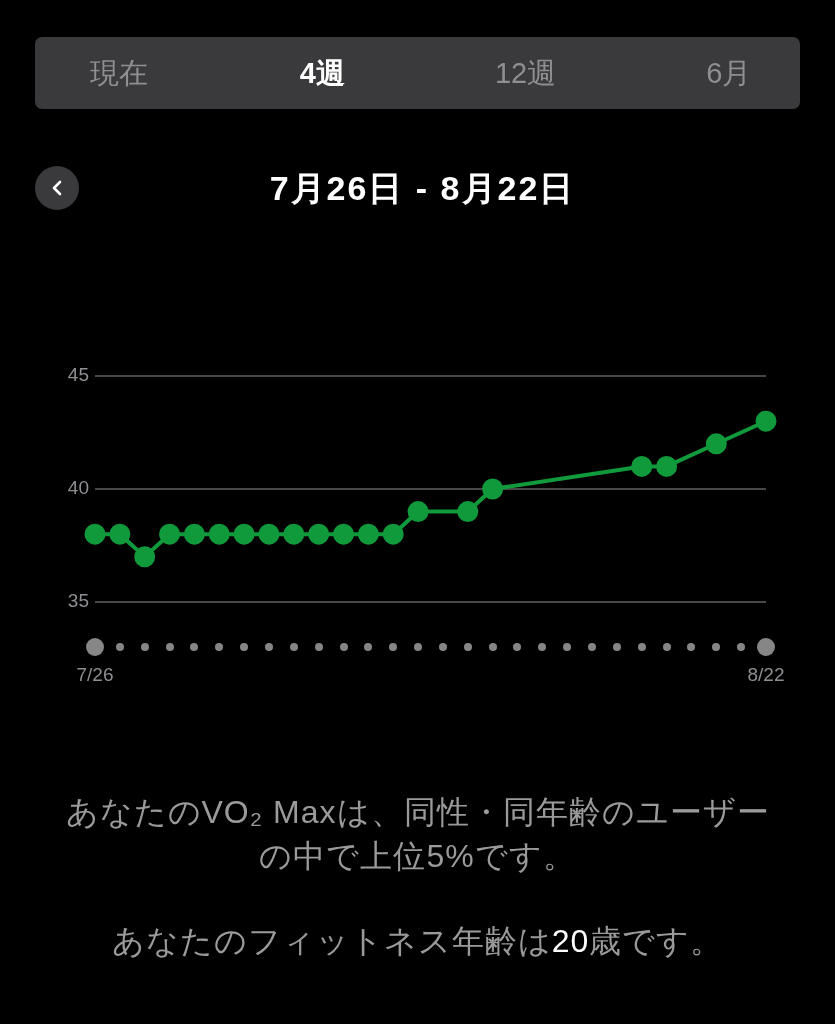 This screenshot has width=835, height=1024. I want to click on x-tick-label: 8/22, so click(766, 674).